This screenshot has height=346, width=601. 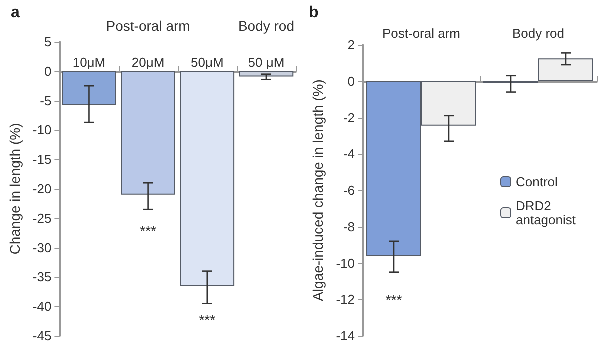 What do you see at coordinates (148, 62) in the screenshot?
I see `x-tick-label: 20μM` at bounding box center [148, 62].